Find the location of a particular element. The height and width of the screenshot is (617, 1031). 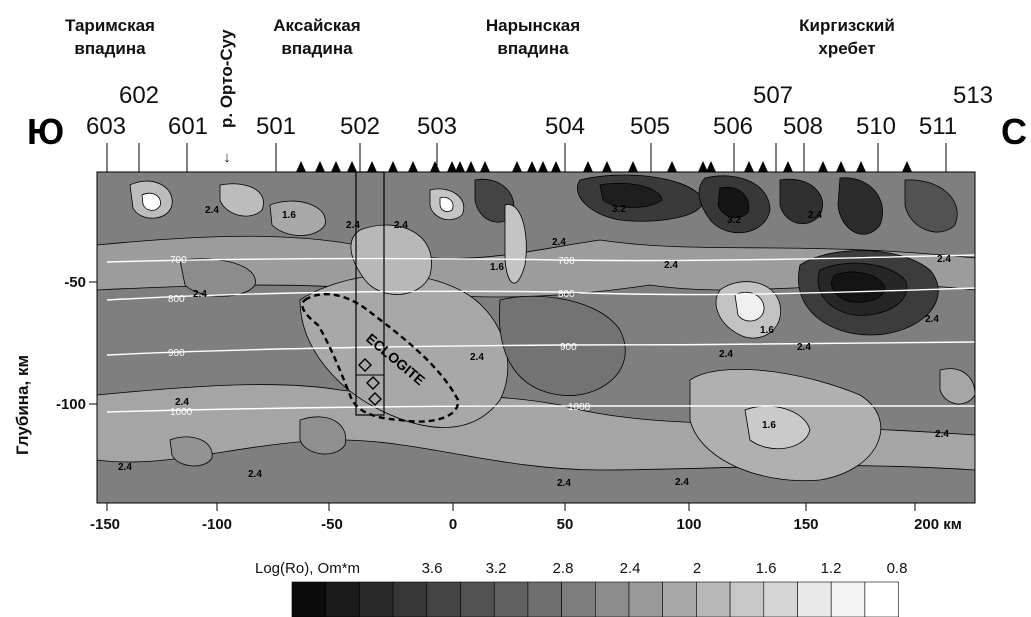

isotherm-labels: 700 700 800 800 900 900 1000 1000 is located at coordinates (379, 336).